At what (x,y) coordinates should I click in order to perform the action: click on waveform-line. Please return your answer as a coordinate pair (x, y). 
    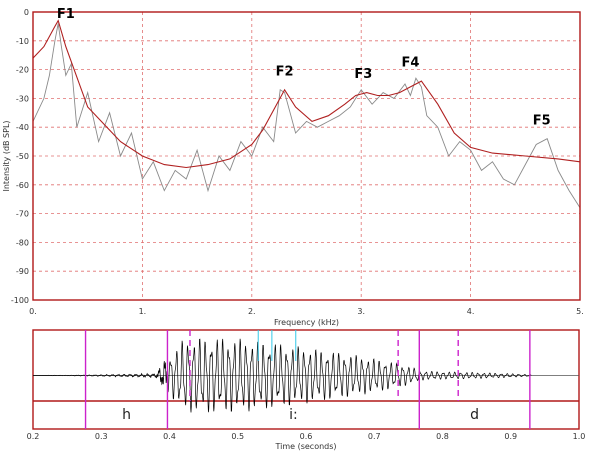
    Looking at the image, I should click on (282, 375).